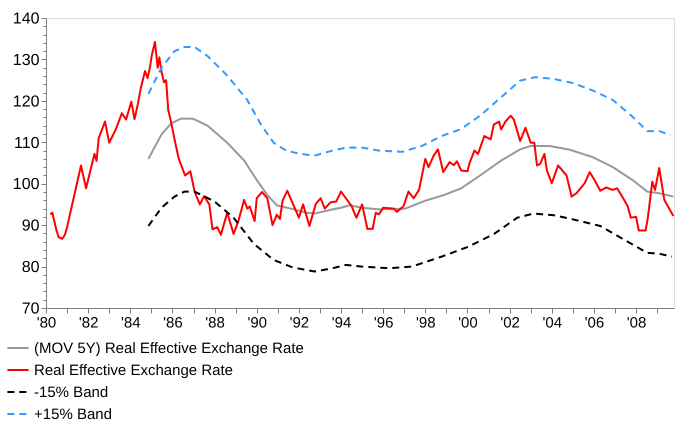 Image resolution: width=678 pixels, height=422 pixels. Describe the element at coordinates (594, 323) in the screenshot. I see `x-tick-label: '06` at that location.